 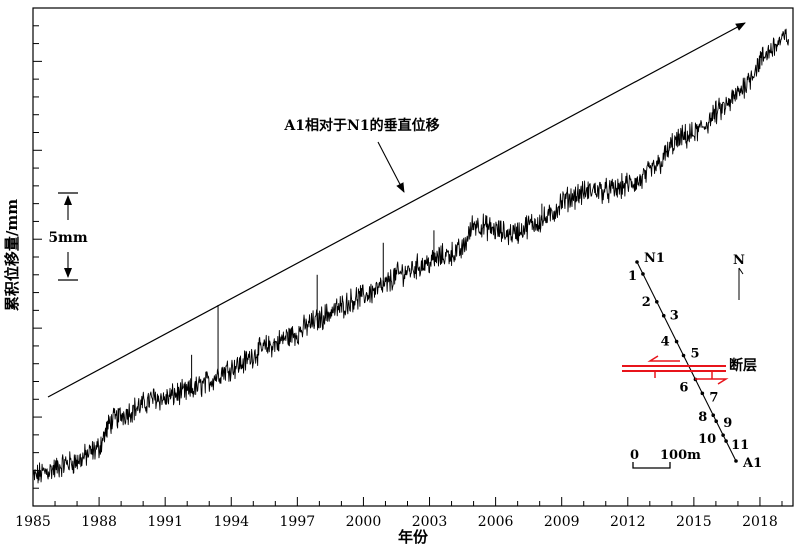 What do you see at coordinates (391, 167) in the screenshot?
I see `arrow-label-pointer` at bounding box center [391, 167].